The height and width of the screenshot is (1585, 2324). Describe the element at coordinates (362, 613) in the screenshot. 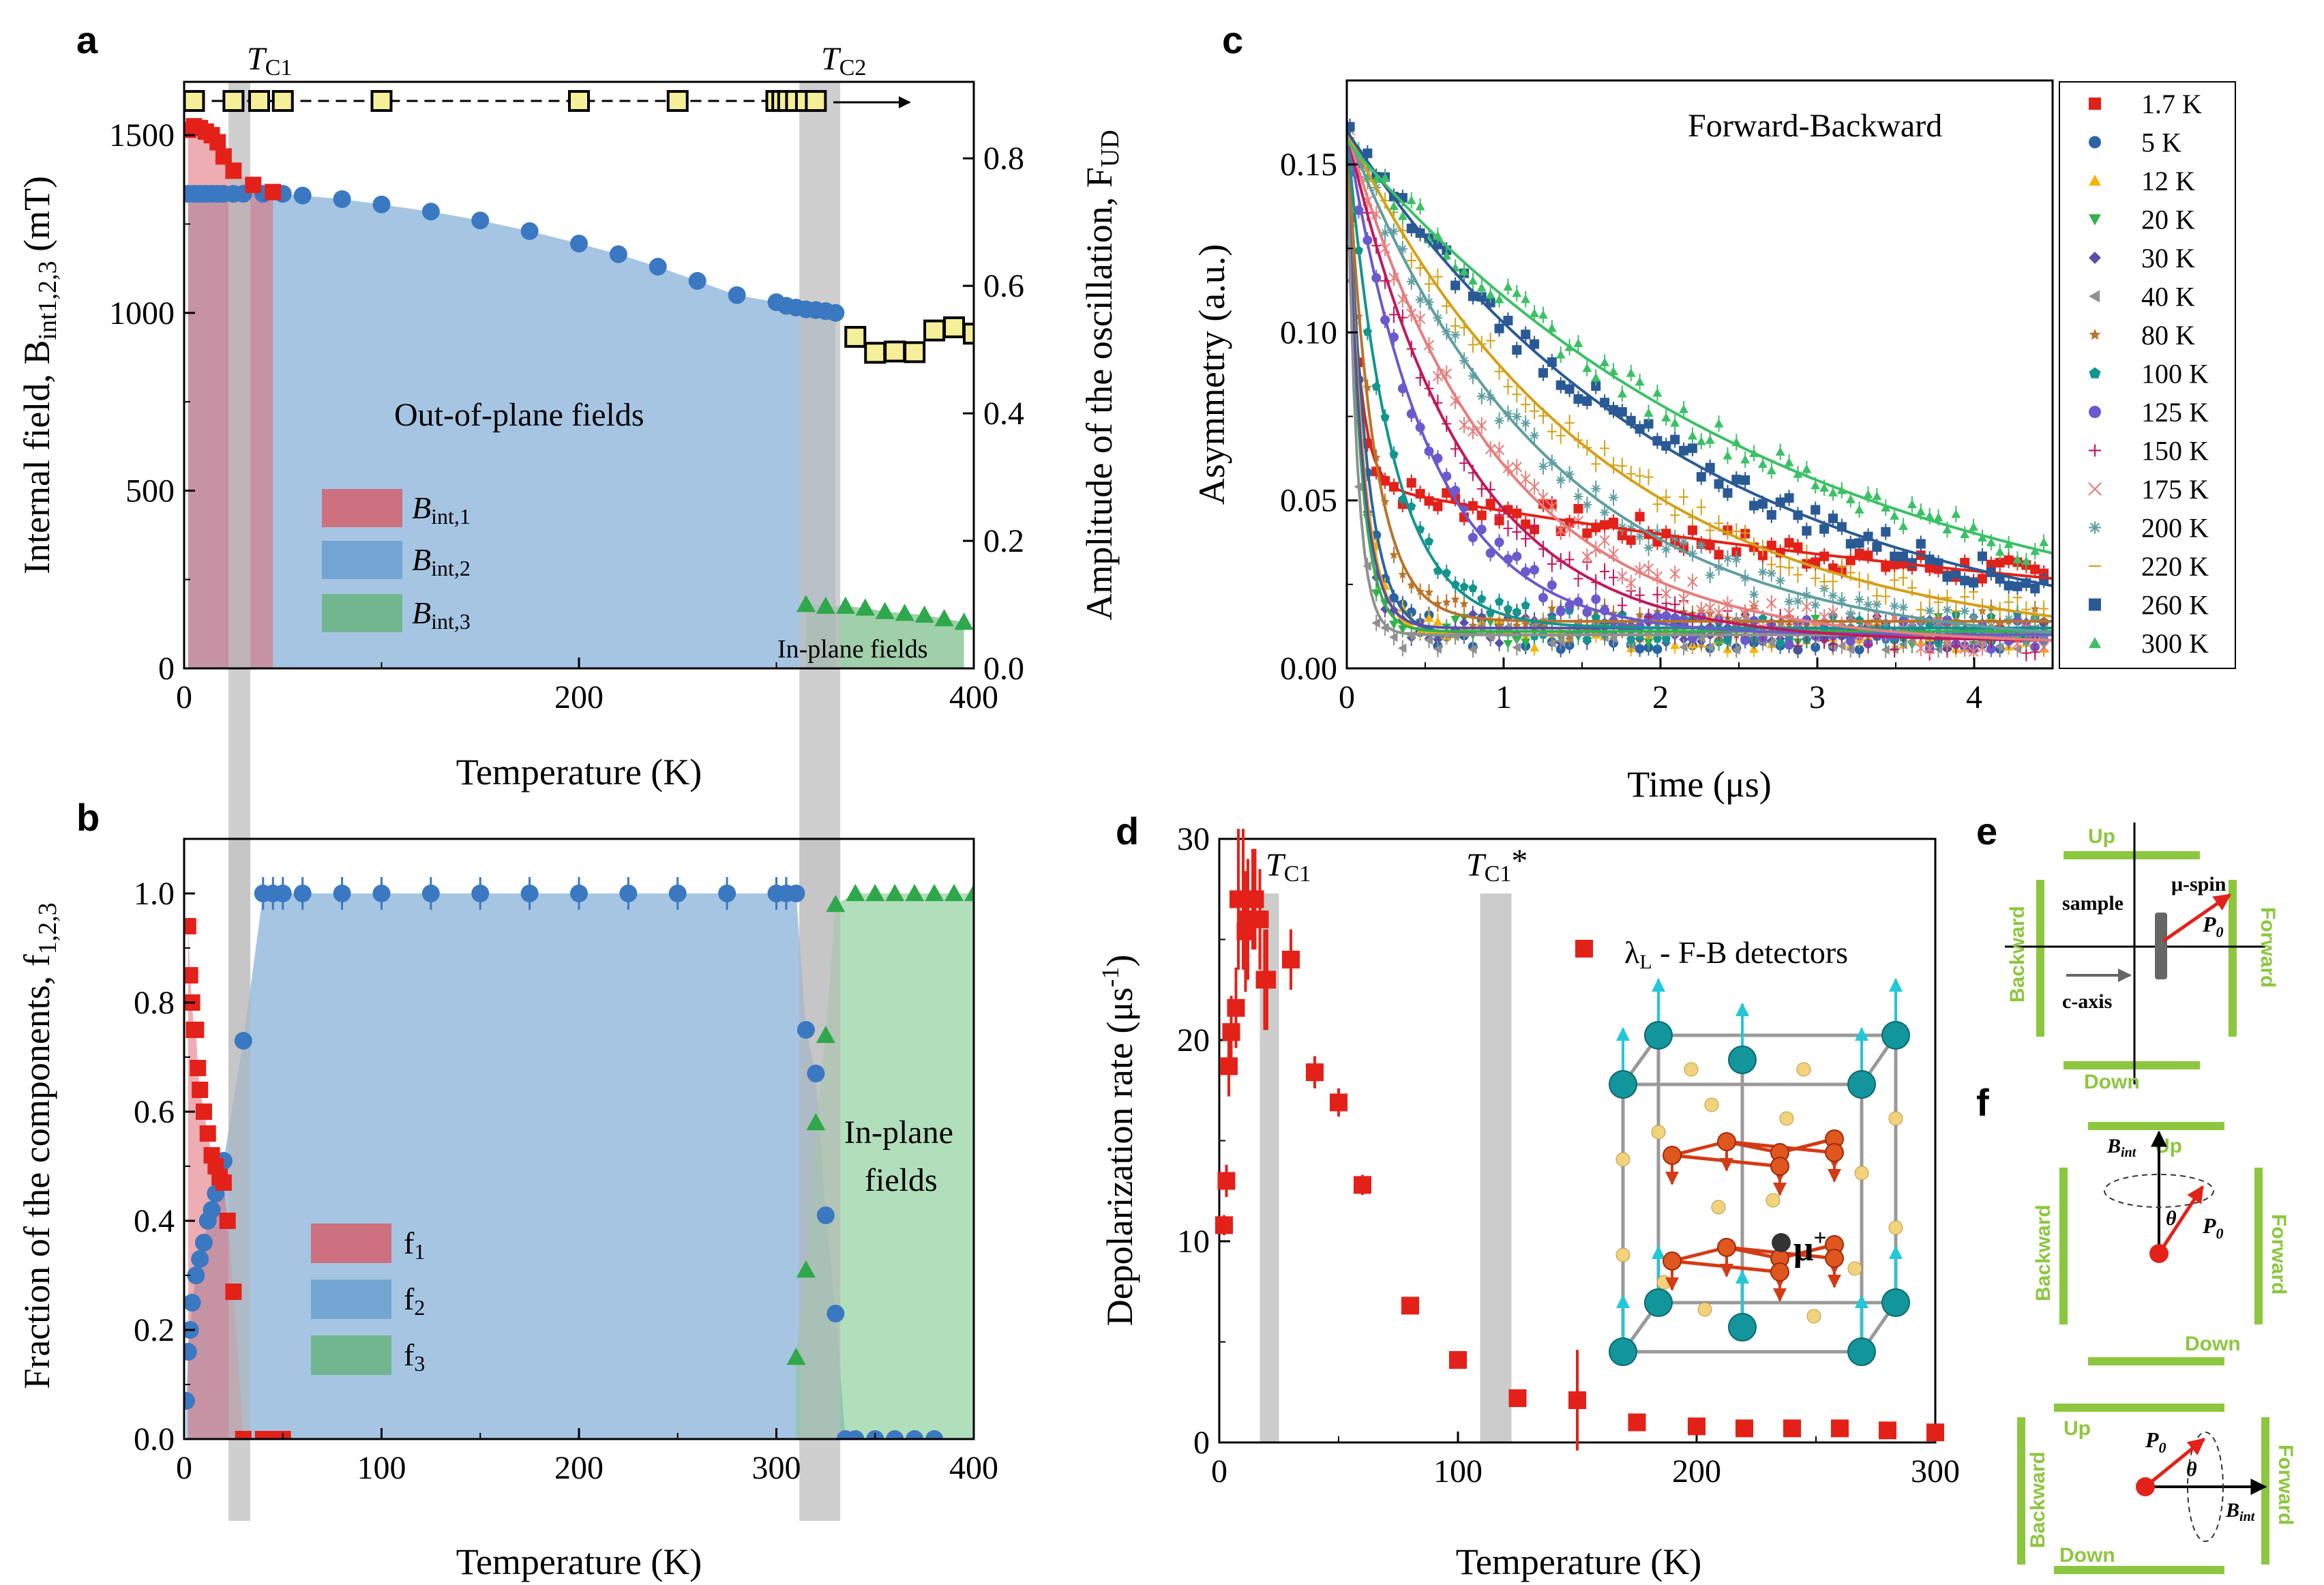

I see `legend-swatch-bint3` at that location.